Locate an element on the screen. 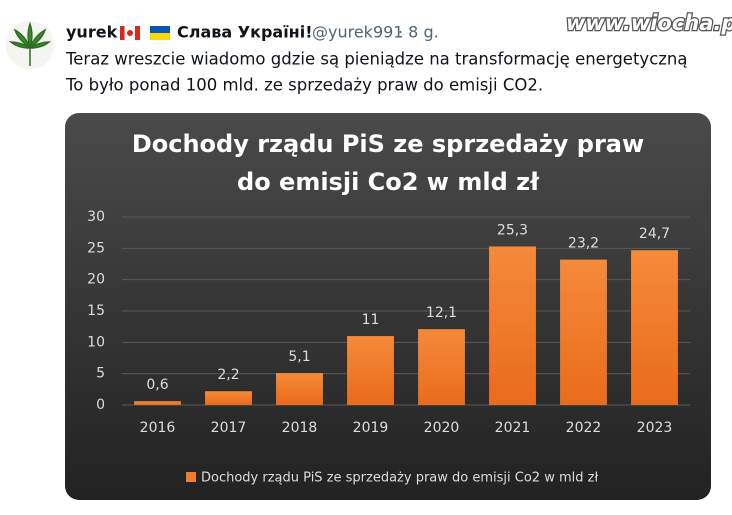  x-tick-label: 2020 is located at coordinates (442, 428).